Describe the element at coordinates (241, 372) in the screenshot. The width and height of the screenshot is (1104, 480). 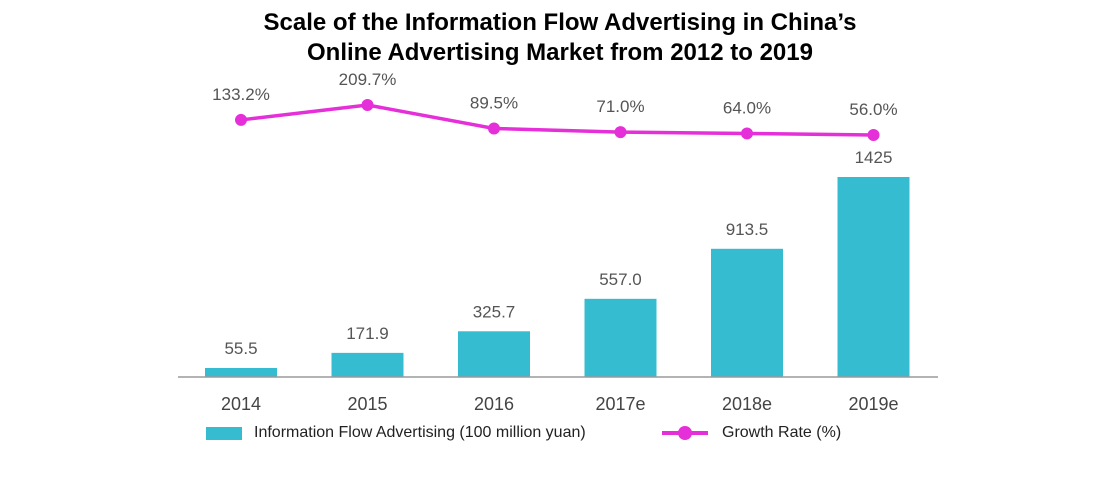
I see `bar-2014` at that location.